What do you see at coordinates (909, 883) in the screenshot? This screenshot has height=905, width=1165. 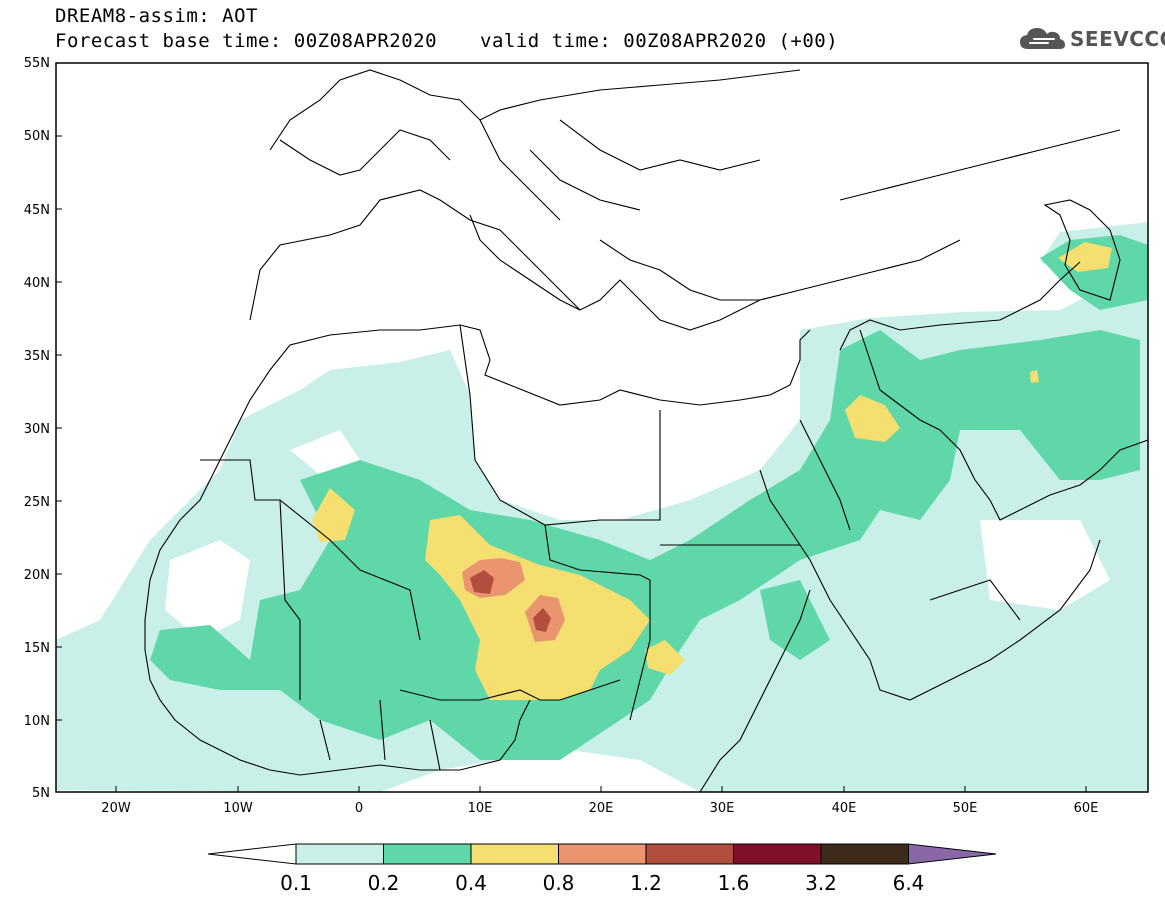 I see `colorbar-label: 6.4` at bounding box center [909, 883].